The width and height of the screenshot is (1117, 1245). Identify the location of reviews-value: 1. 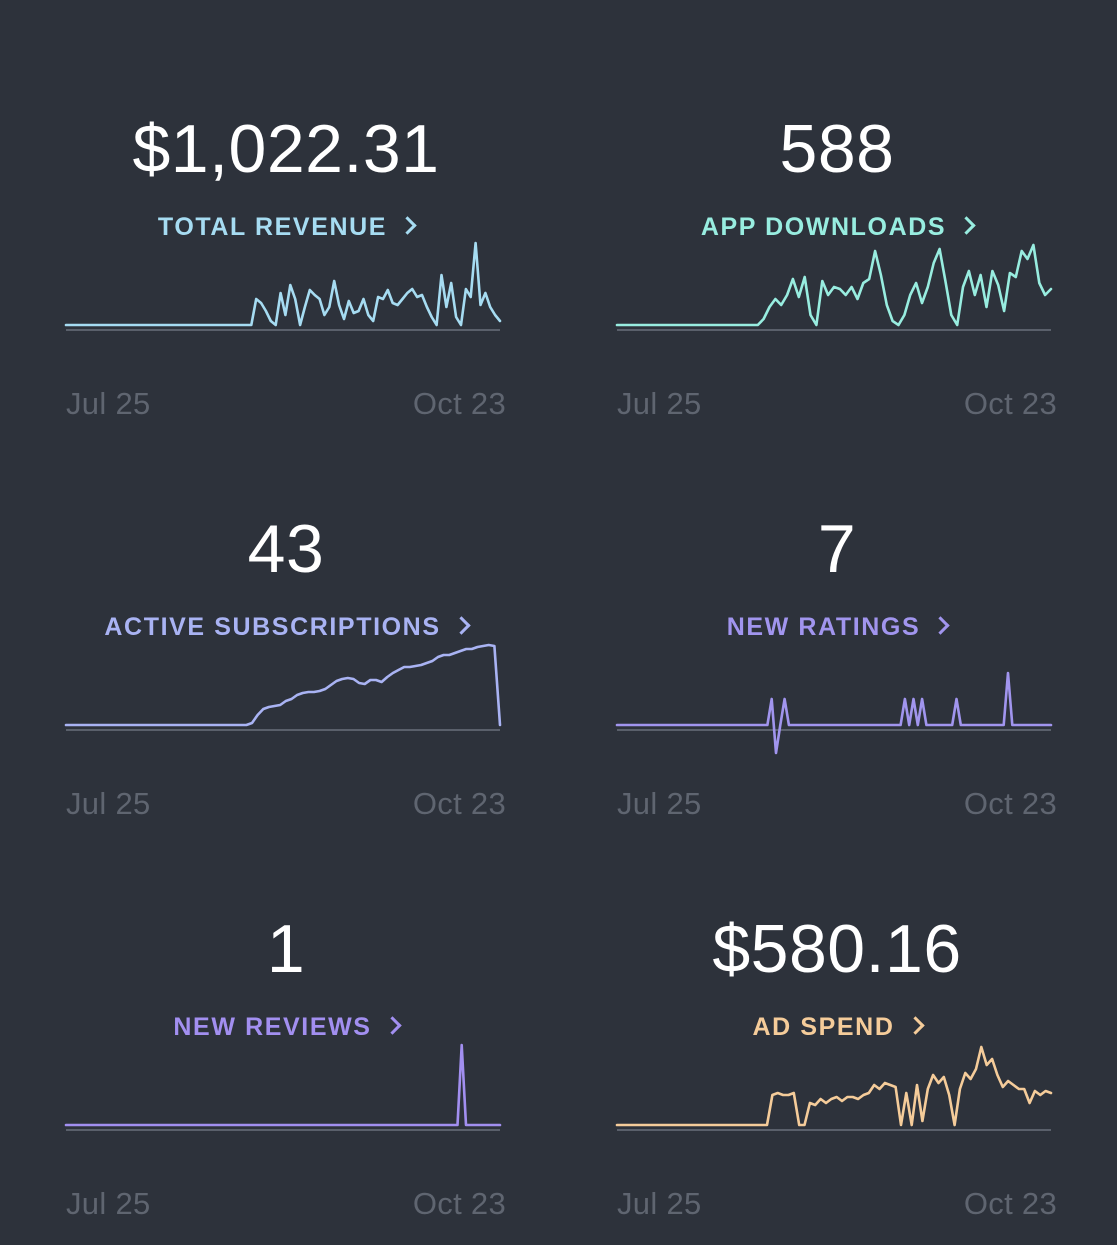
(286, 949).